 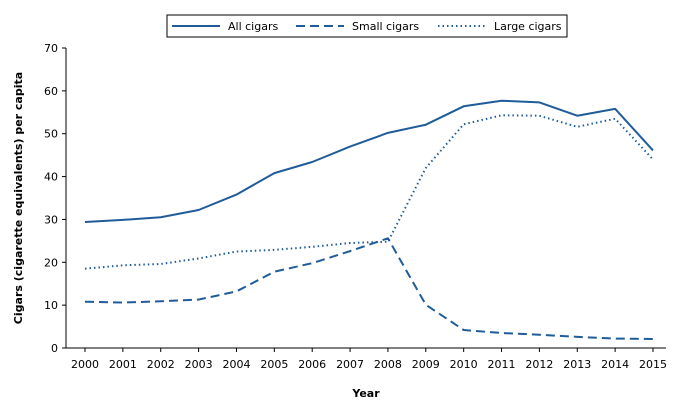 What do you see at coordinates (85, 364) in the screenshot?
I see `x-tick-label: 2000` at bounding box center [85, 364].